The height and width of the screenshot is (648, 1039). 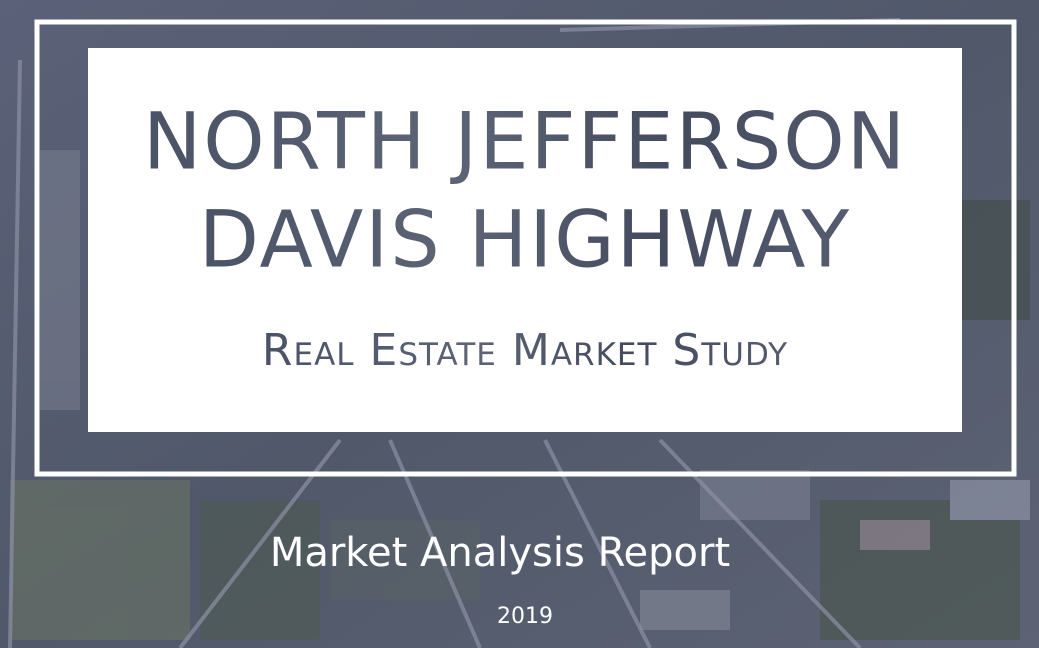 What do you see at coordinates (525, 616) in the screenshot?
I see `year: 2019` at bounding box center [525, 616].